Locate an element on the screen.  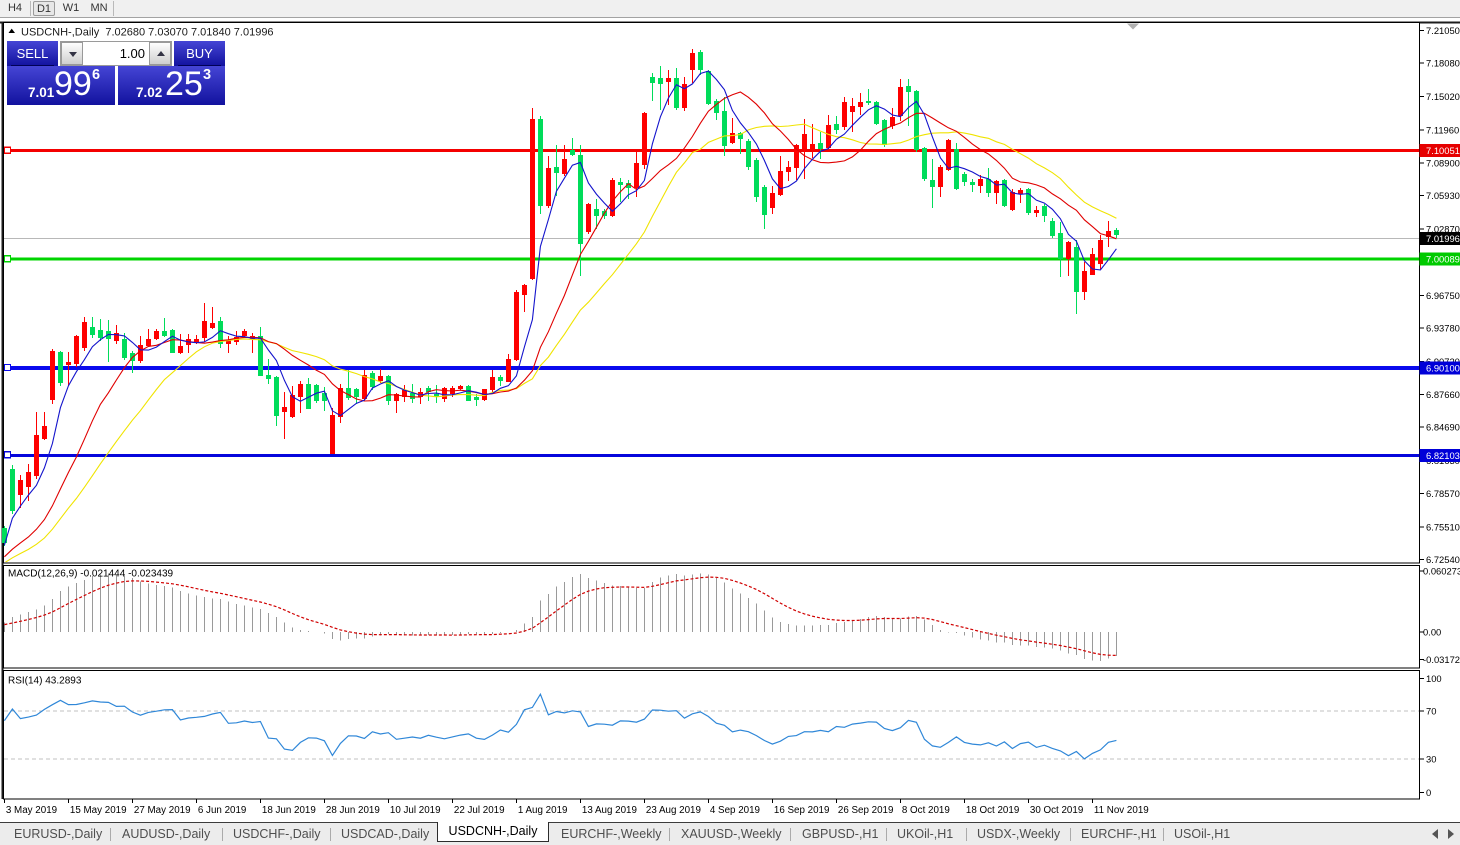
svg-text: 7.02870 is located at coordinates (1443, 228).